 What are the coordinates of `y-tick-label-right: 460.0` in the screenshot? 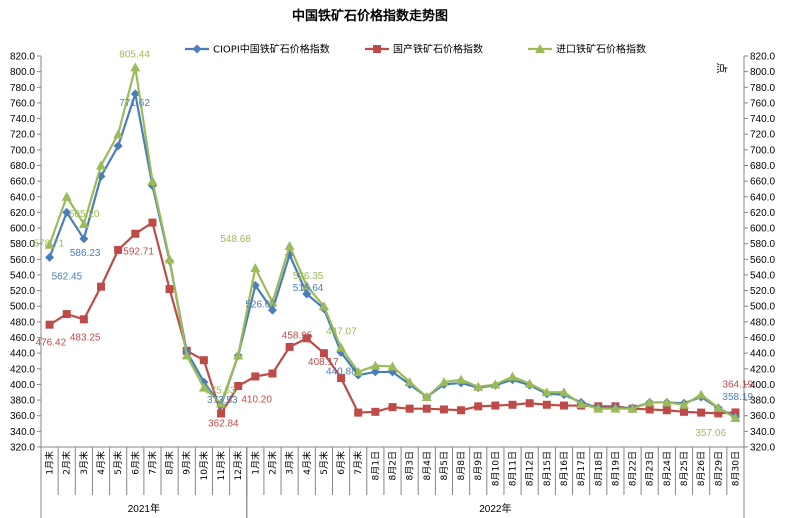 It's located at (762, 338).